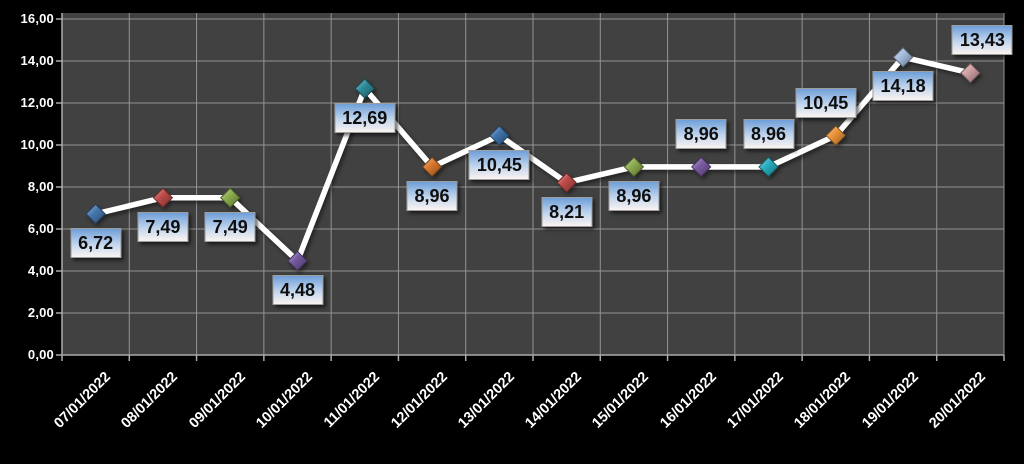 The width and height of the screenshot is (1024, 464). I want to click on y-axis-tick-label: 16,00, so click(37, 18).